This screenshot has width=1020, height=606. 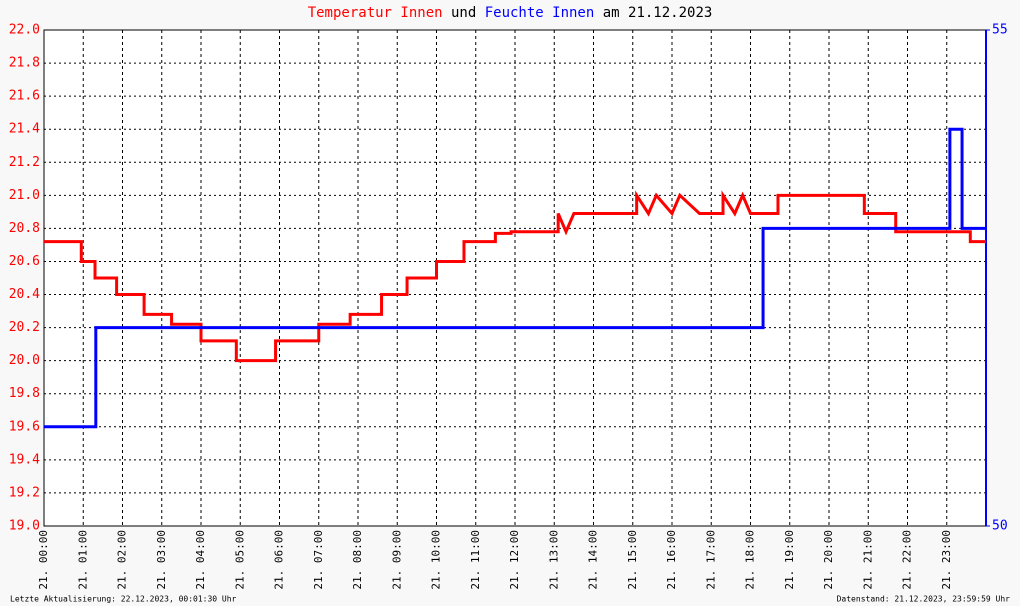 I want to click on x-tick-label: 21. 04:00, so click(x=200, y=560).